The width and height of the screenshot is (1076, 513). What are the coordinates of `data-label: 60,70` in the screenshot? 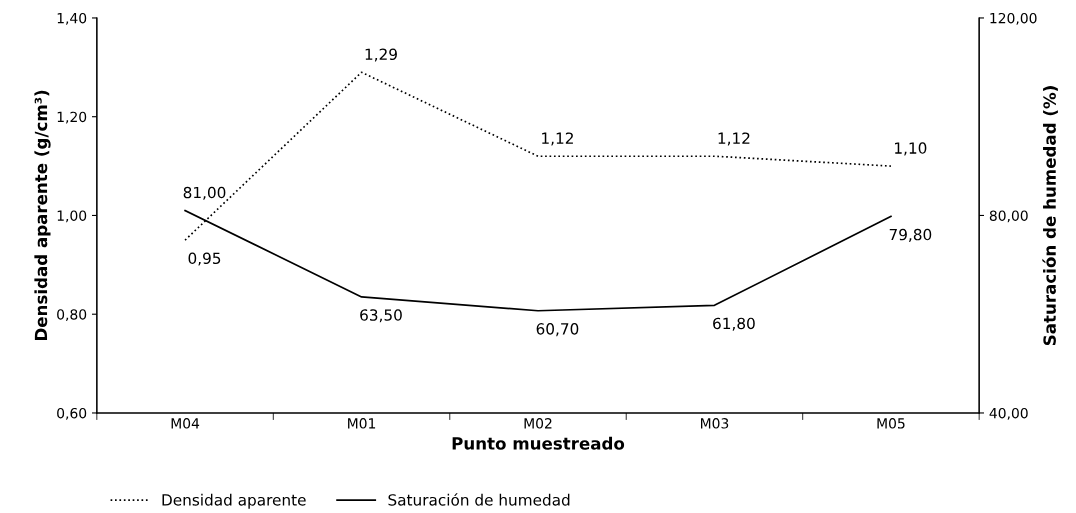 It's located at (557, 330).